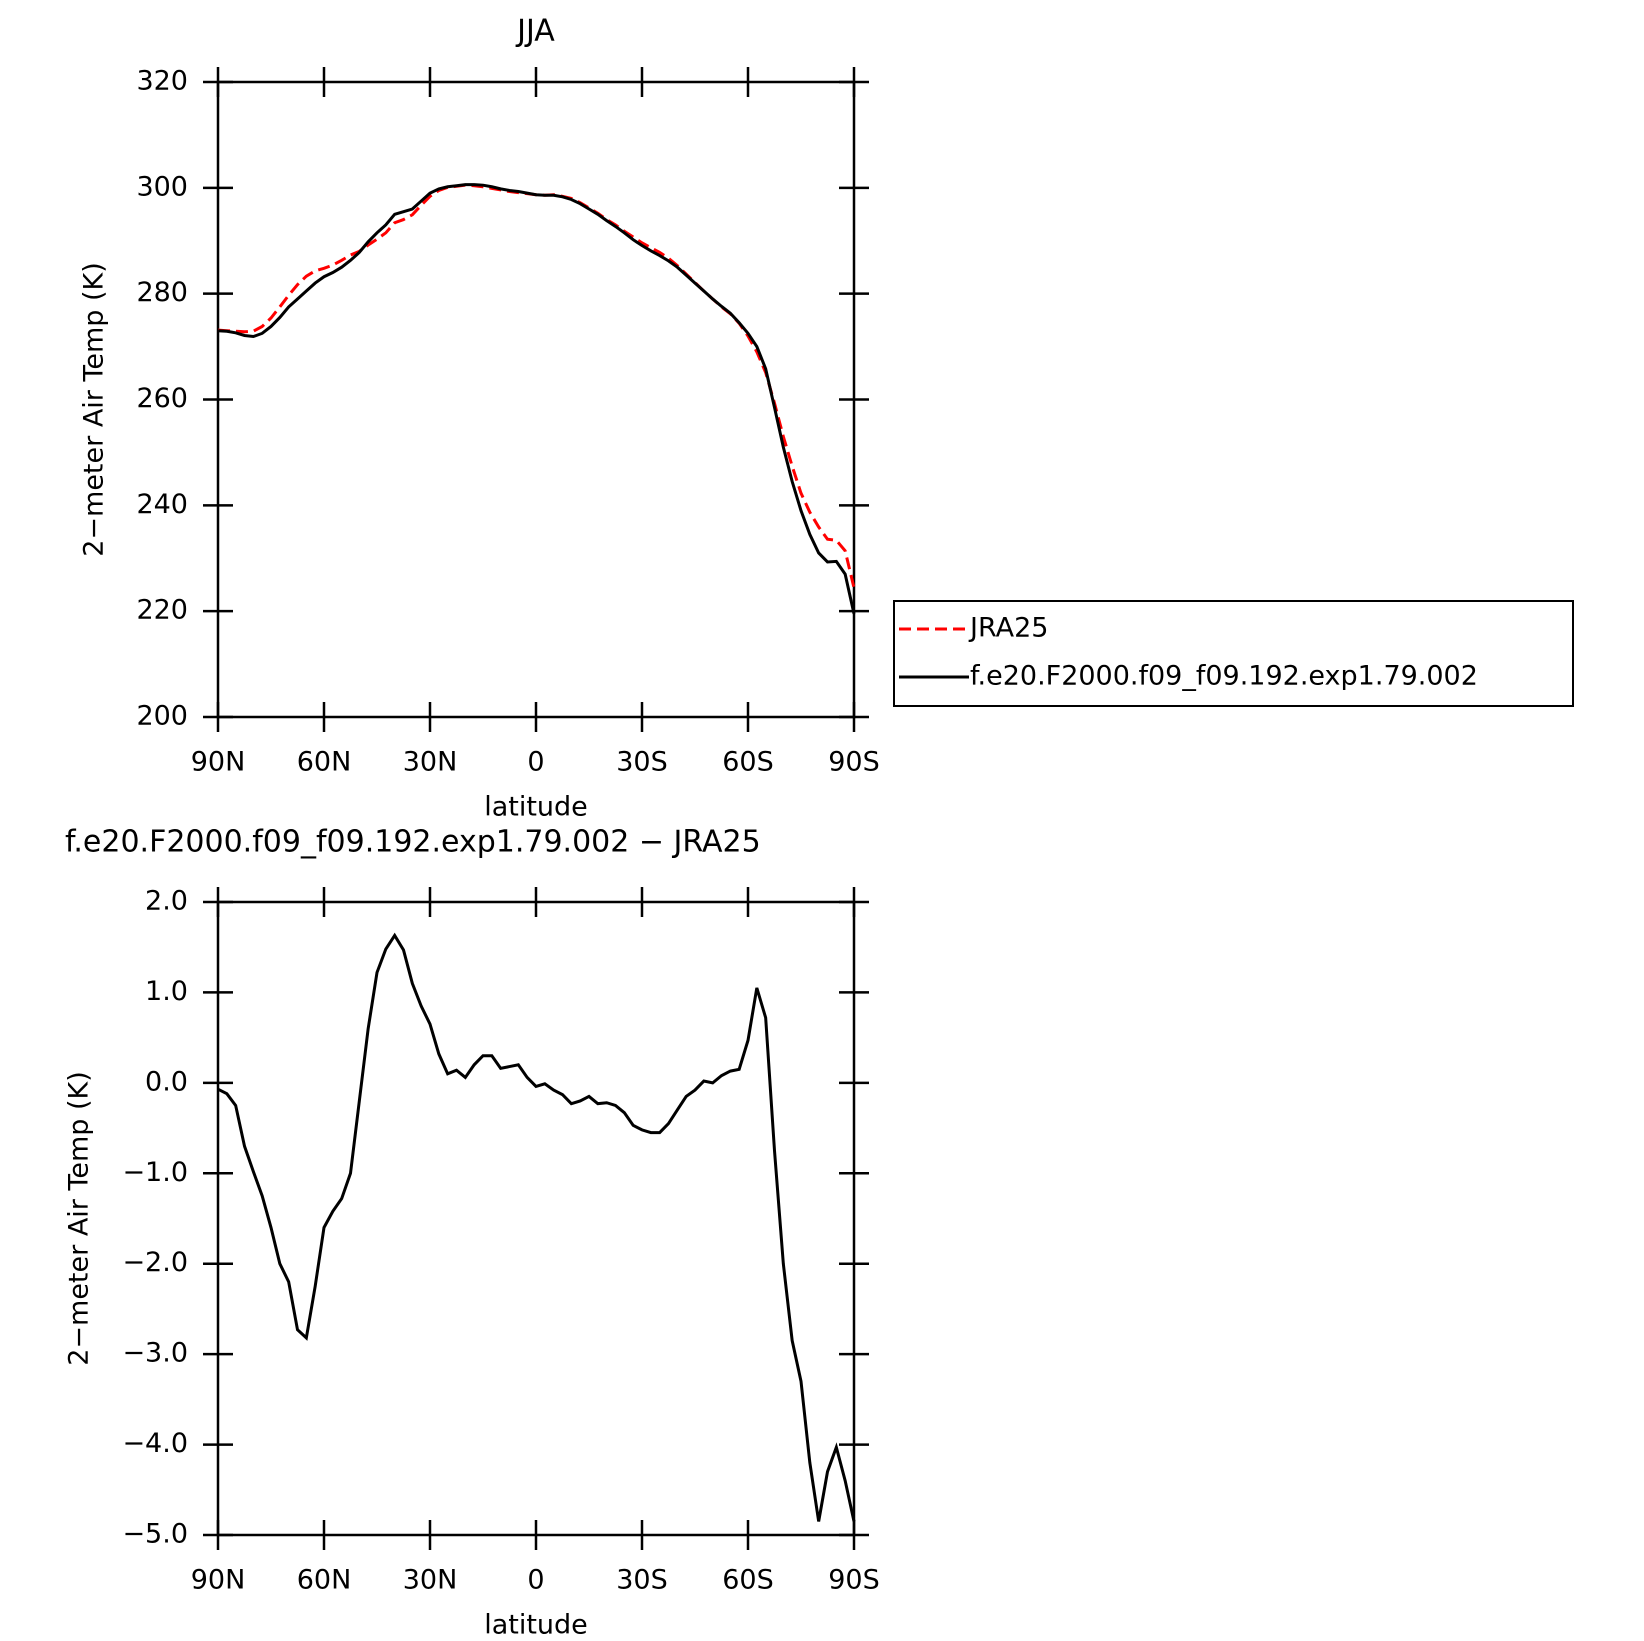 The width and height of the screenshot is (1644, 1641). I want to click on y-tick-label: −2.0, so click(155, 1262).